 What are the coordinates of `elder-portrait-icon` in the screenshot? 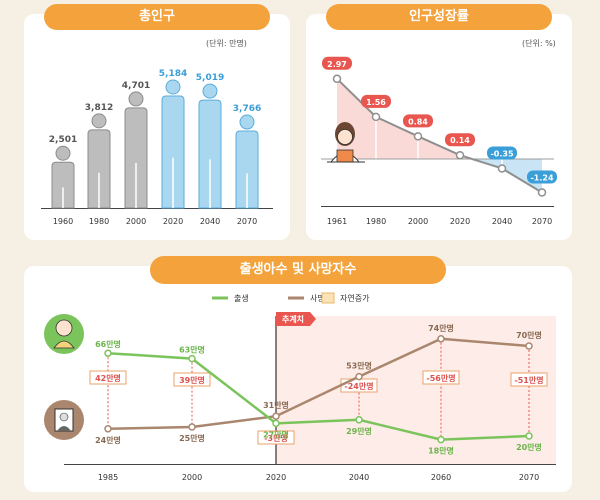 It's located at (64, 420).